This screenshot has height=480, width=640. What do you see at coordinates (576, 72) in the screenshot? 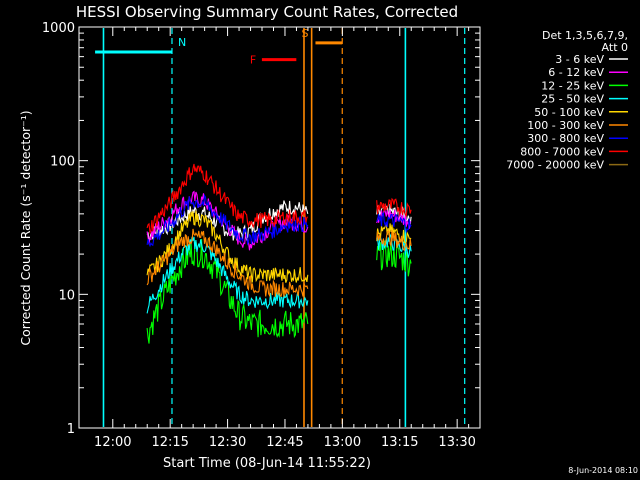
I see `legend-item-label: 6 - 12 keV` at bounding box center [576, 72].